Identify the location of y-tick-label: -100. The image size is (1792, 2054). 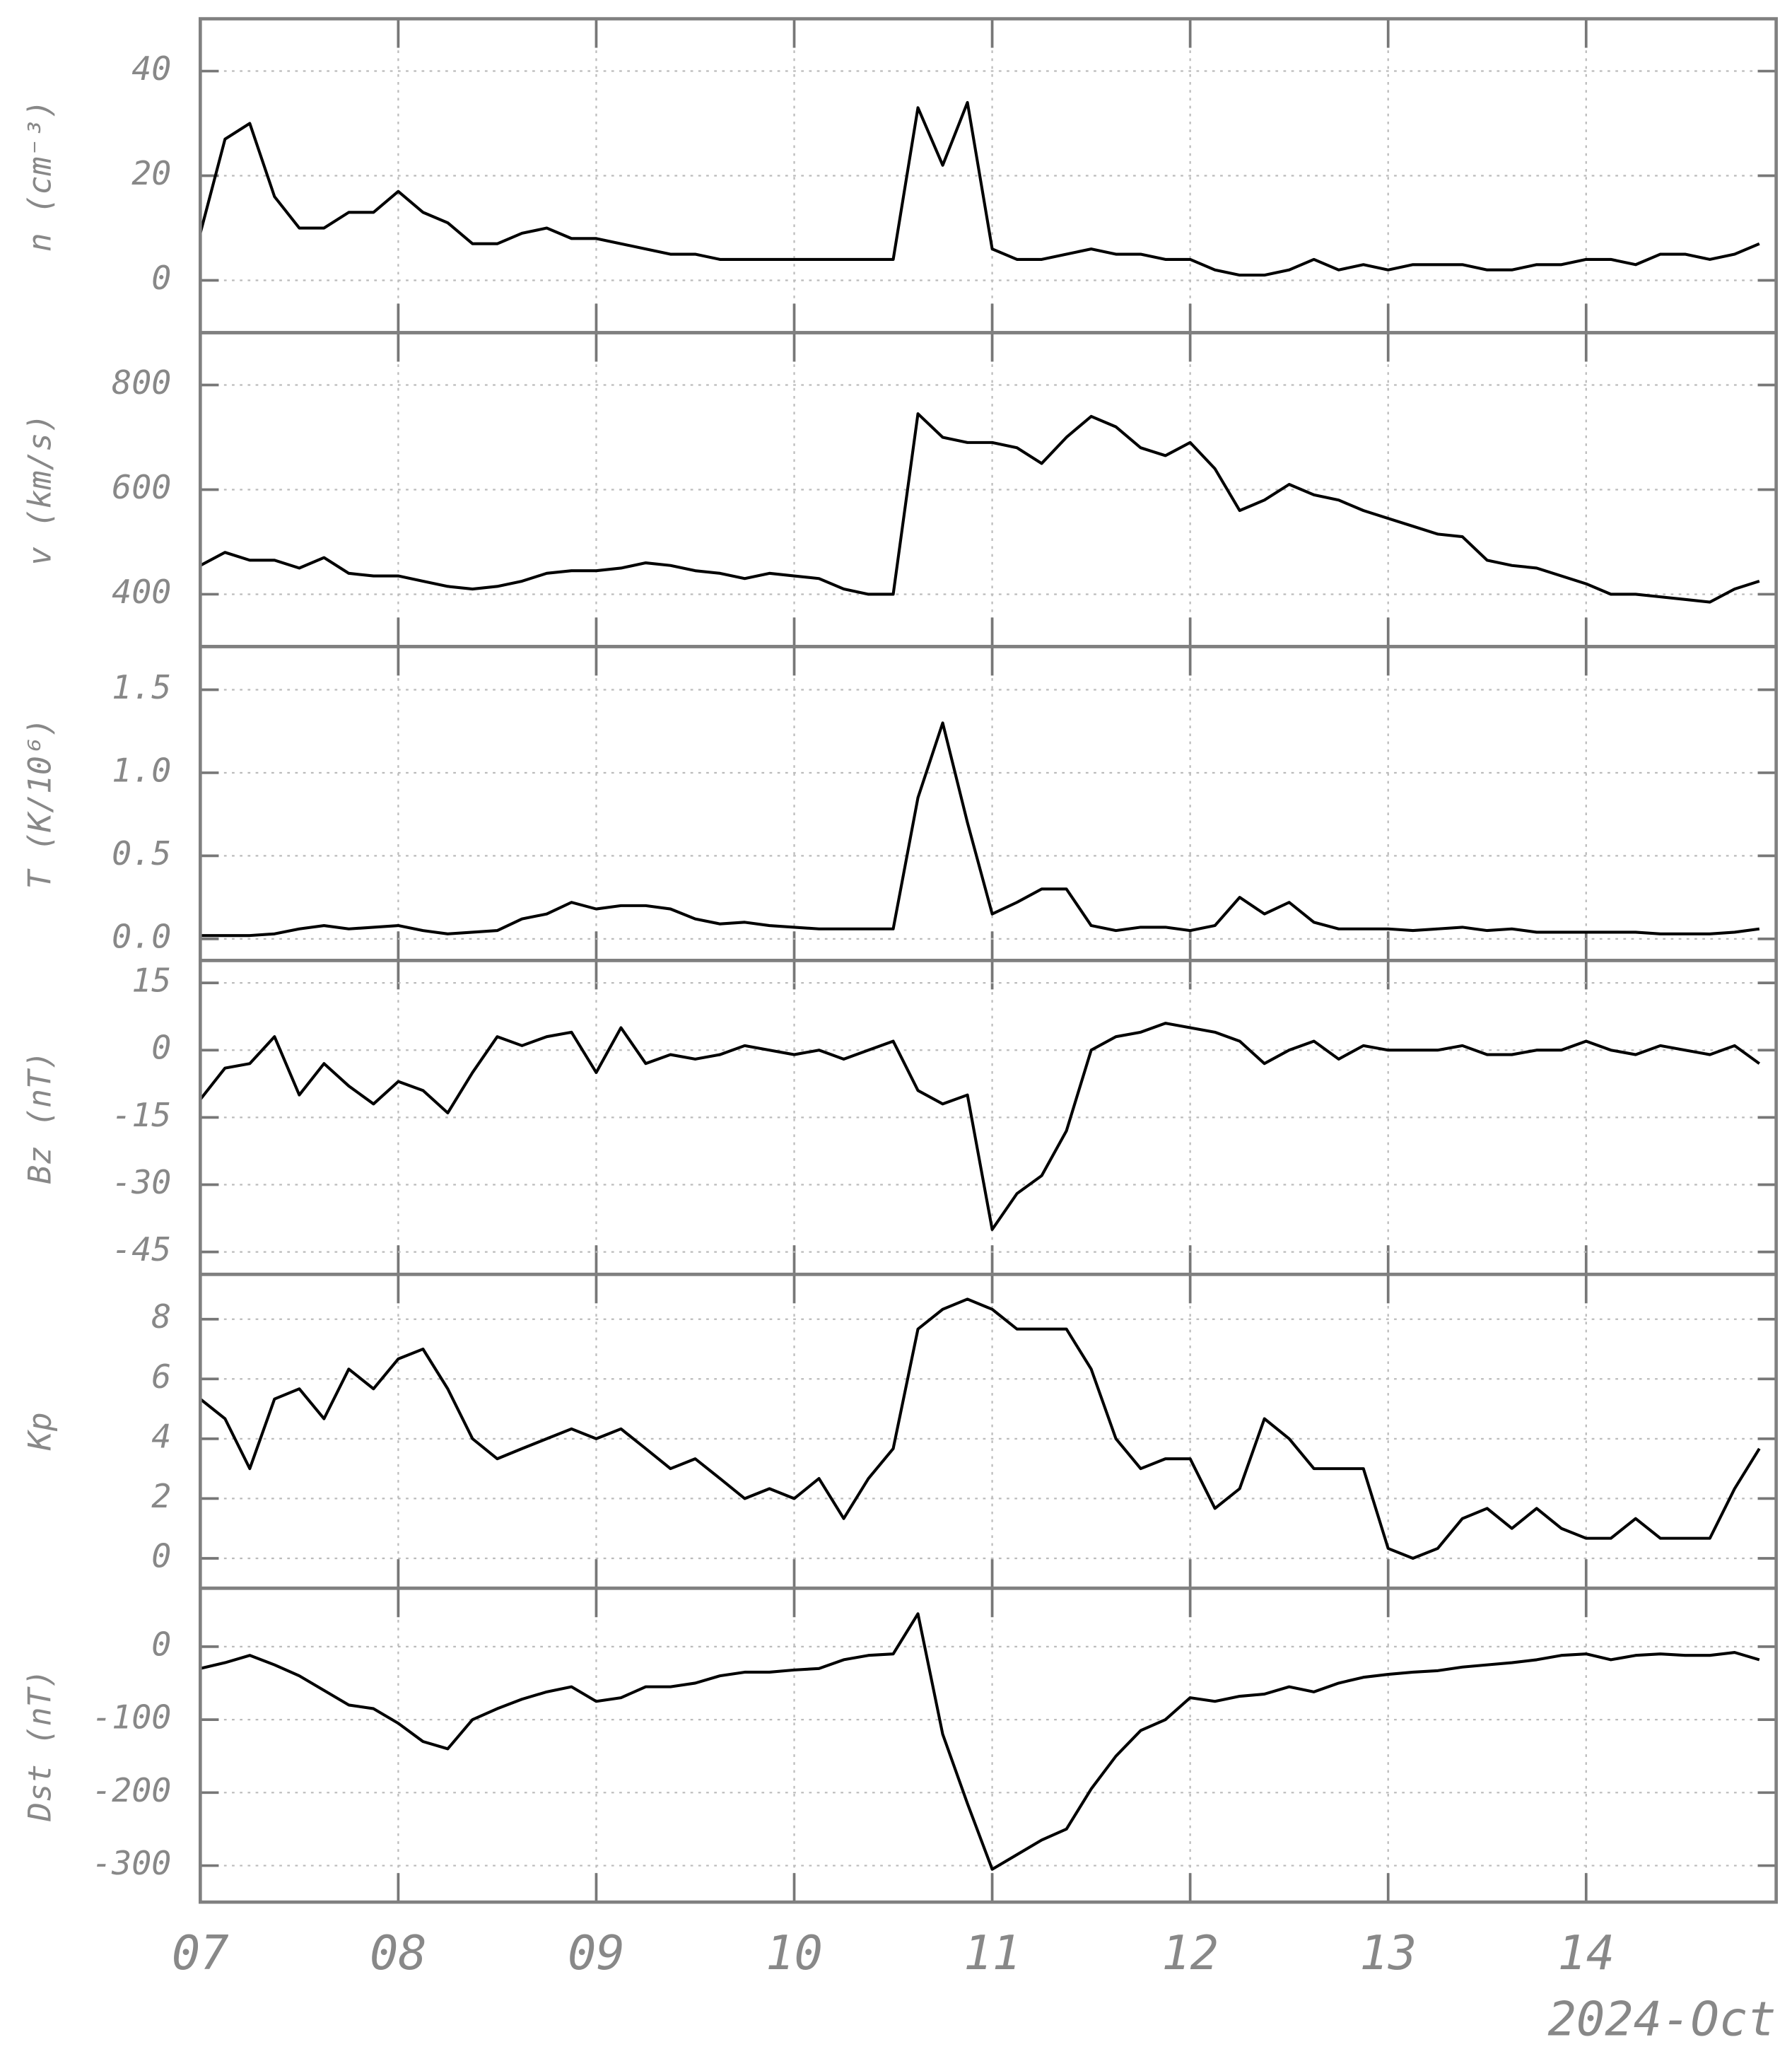
(131, 1717).